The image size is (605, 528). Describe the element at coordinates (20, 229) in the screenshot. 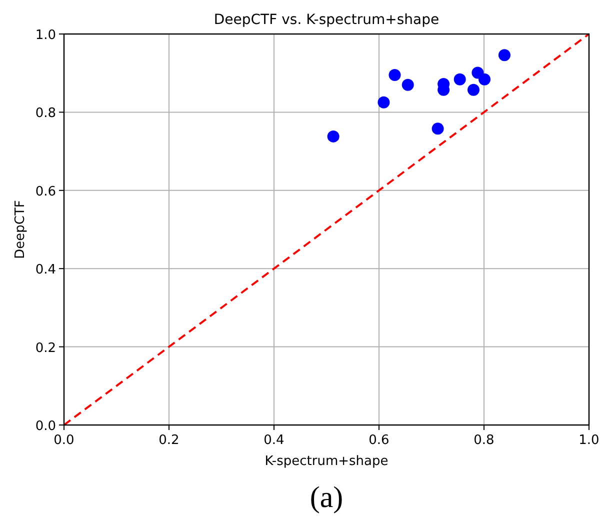

I see `y-axis-title: DeepCTF` at that location.